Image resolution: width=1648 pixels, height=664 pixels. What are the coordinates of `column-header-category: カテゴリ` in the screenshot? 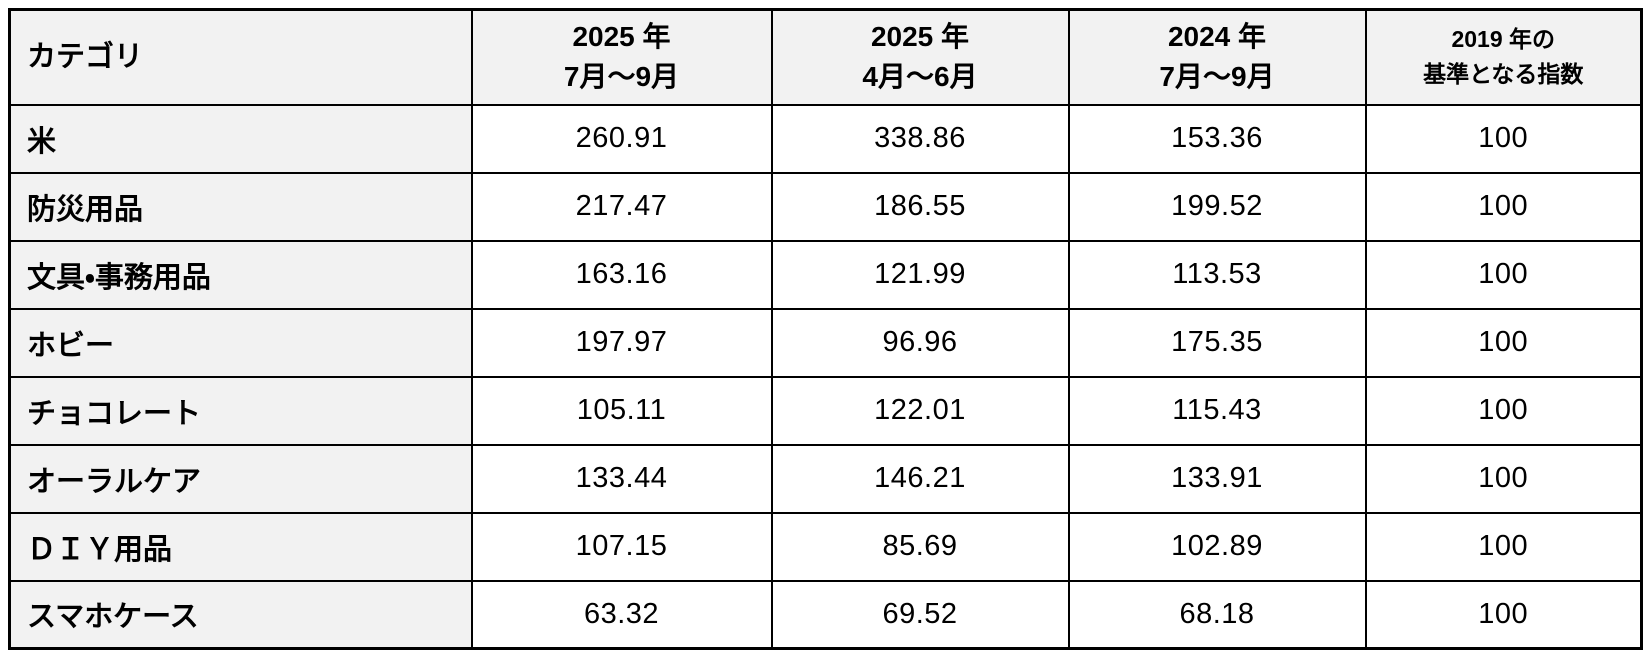 It's located at (240, 57).